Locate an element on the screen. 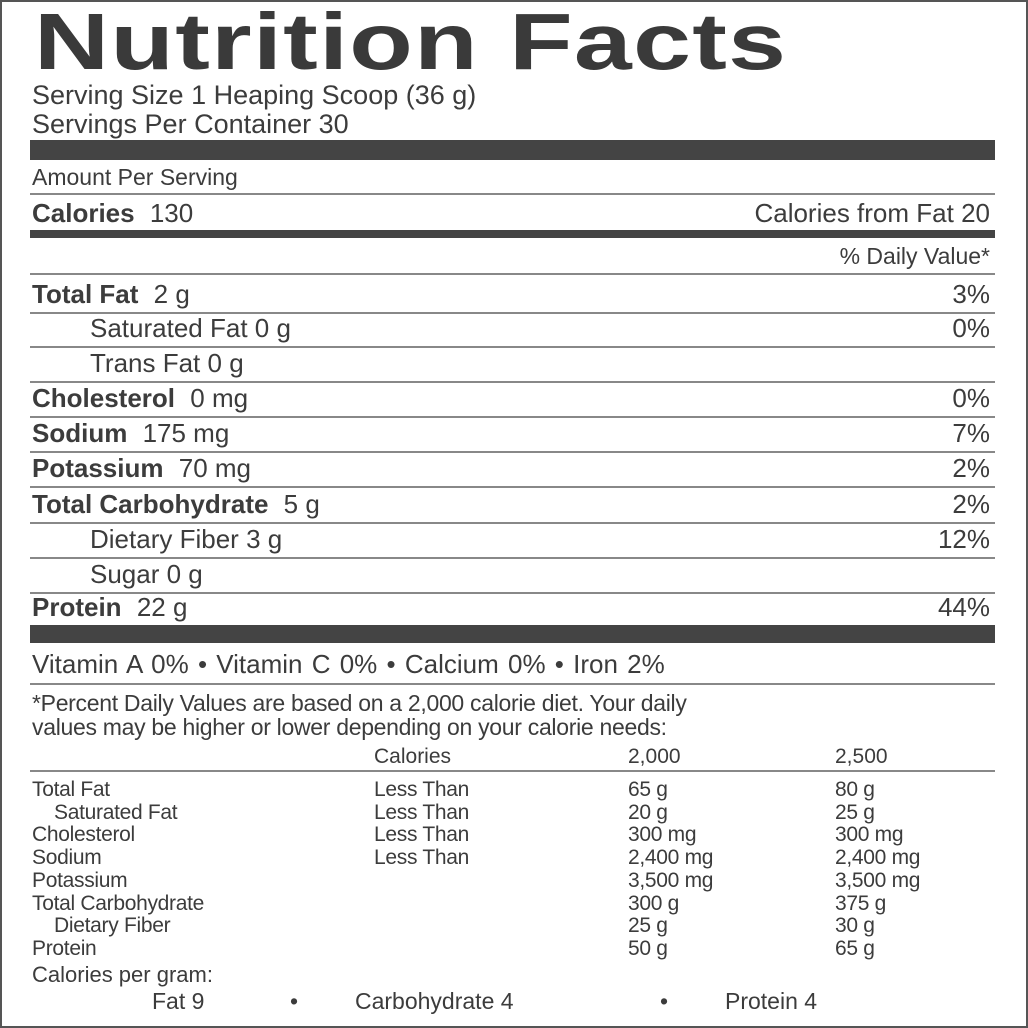 The image size is (1028, 1028). nutrient-label: Trans Fat is located at coordinates (145, 363).